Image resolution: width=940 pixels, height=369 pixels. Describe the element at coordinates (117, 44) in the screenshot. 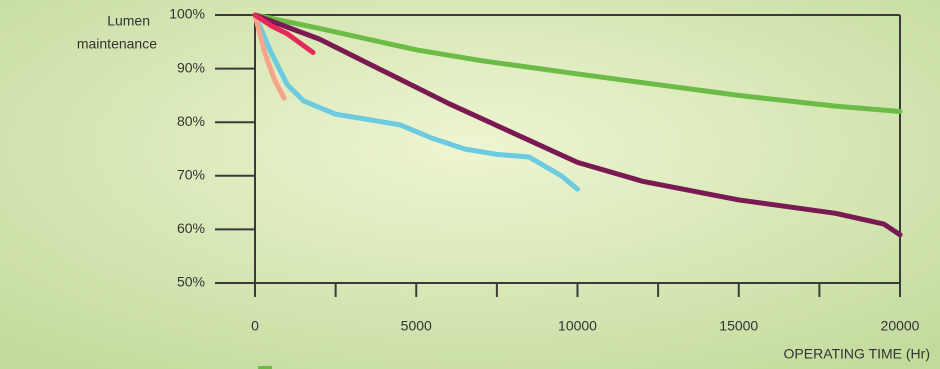

I see `y-axis-label: maintenance` at that location.